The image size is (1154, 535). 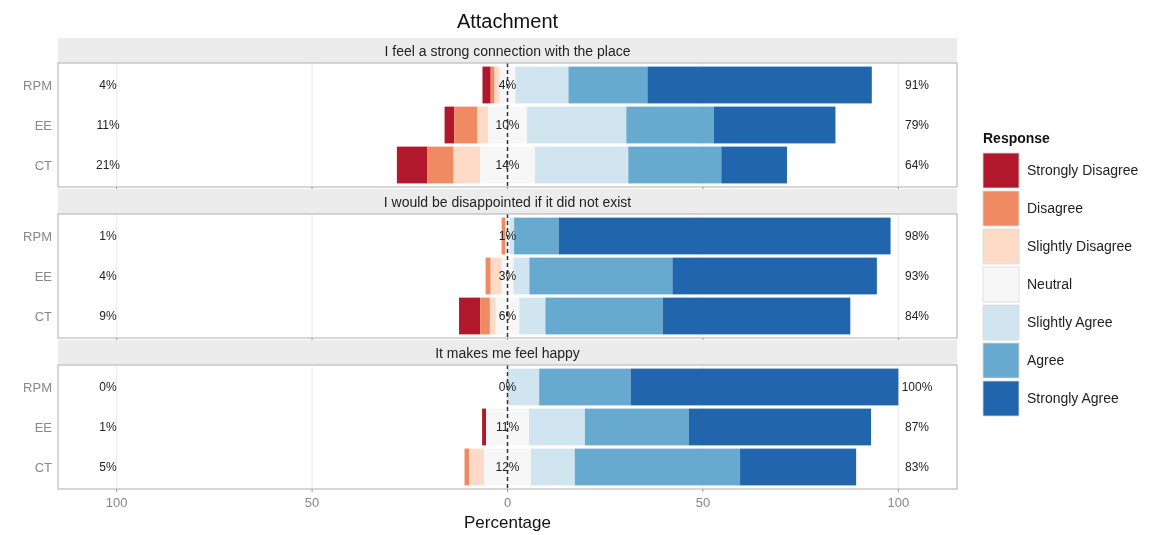 What do you see at coordinates (507, 522) in the screenshot?
I see `x-axis-title: Percentage` at bounding box center [507, 522].